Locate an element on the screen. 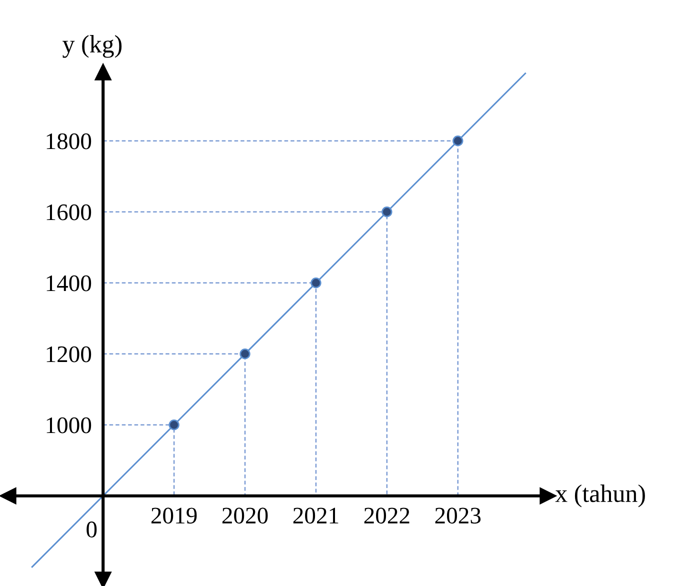 This screenshot has width=684, height=586. annotation: 0 is located at coordinates (91, 530).